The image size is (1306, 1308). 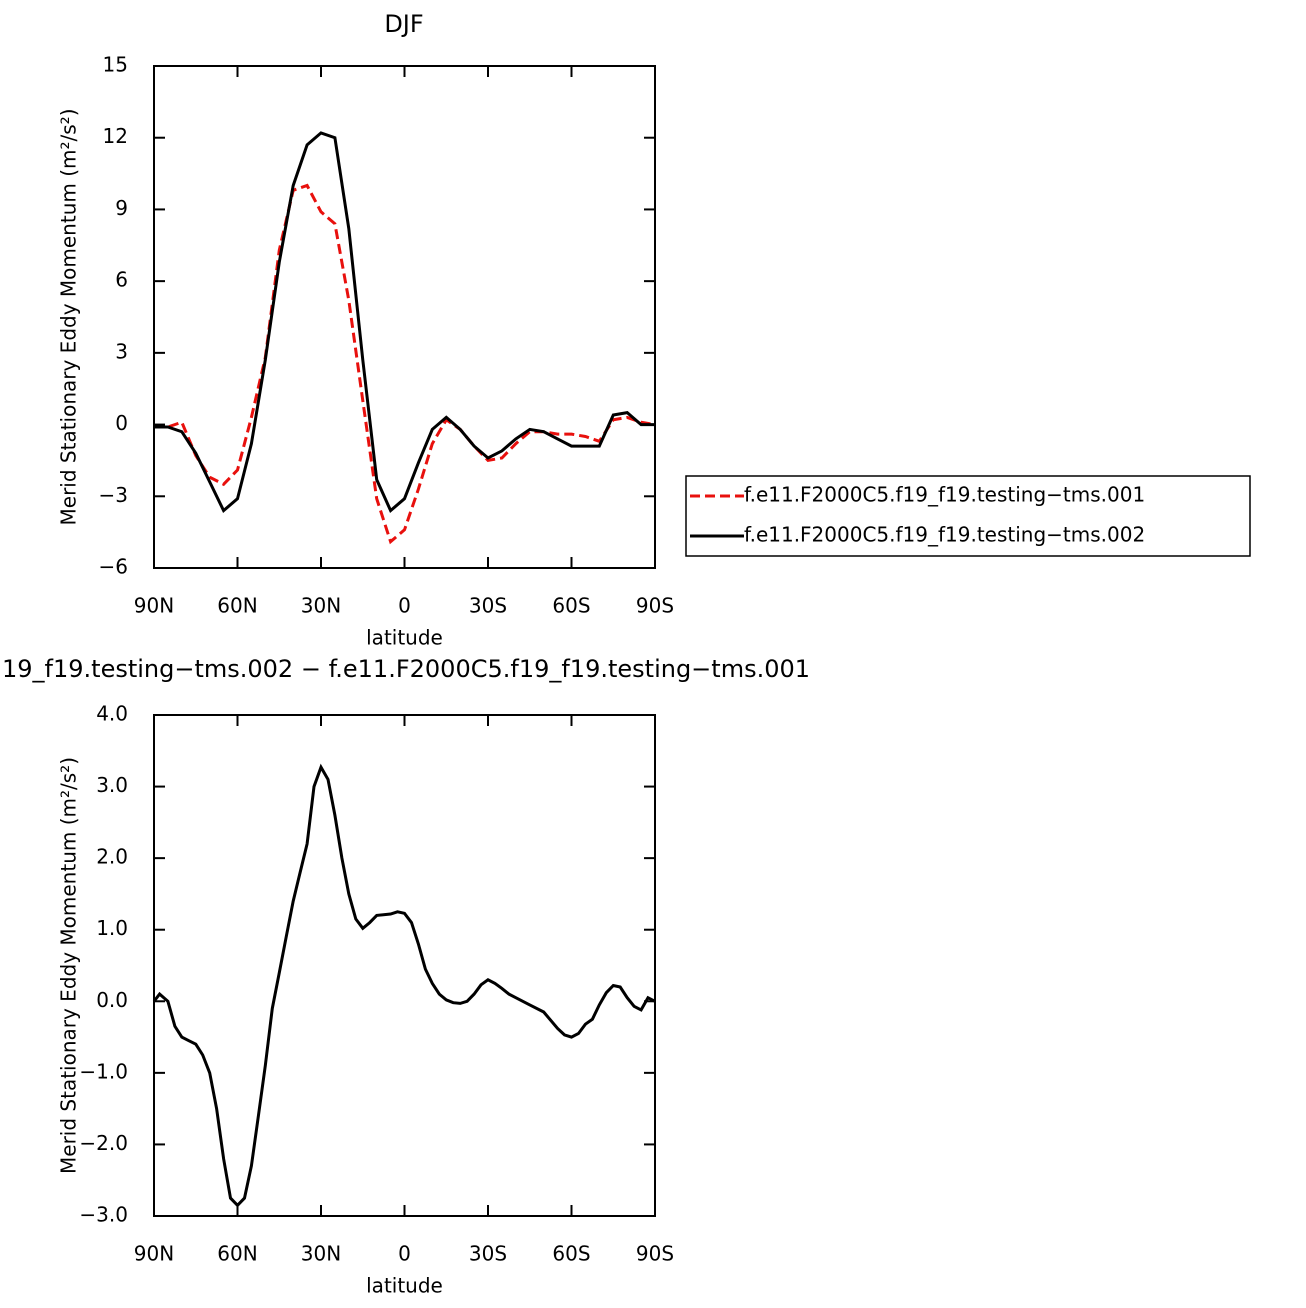 What do you see at coordinates (103, 1143) in the screenshot?
I see `y-tick-label: −2.0` at bounding box center [103, 1143].